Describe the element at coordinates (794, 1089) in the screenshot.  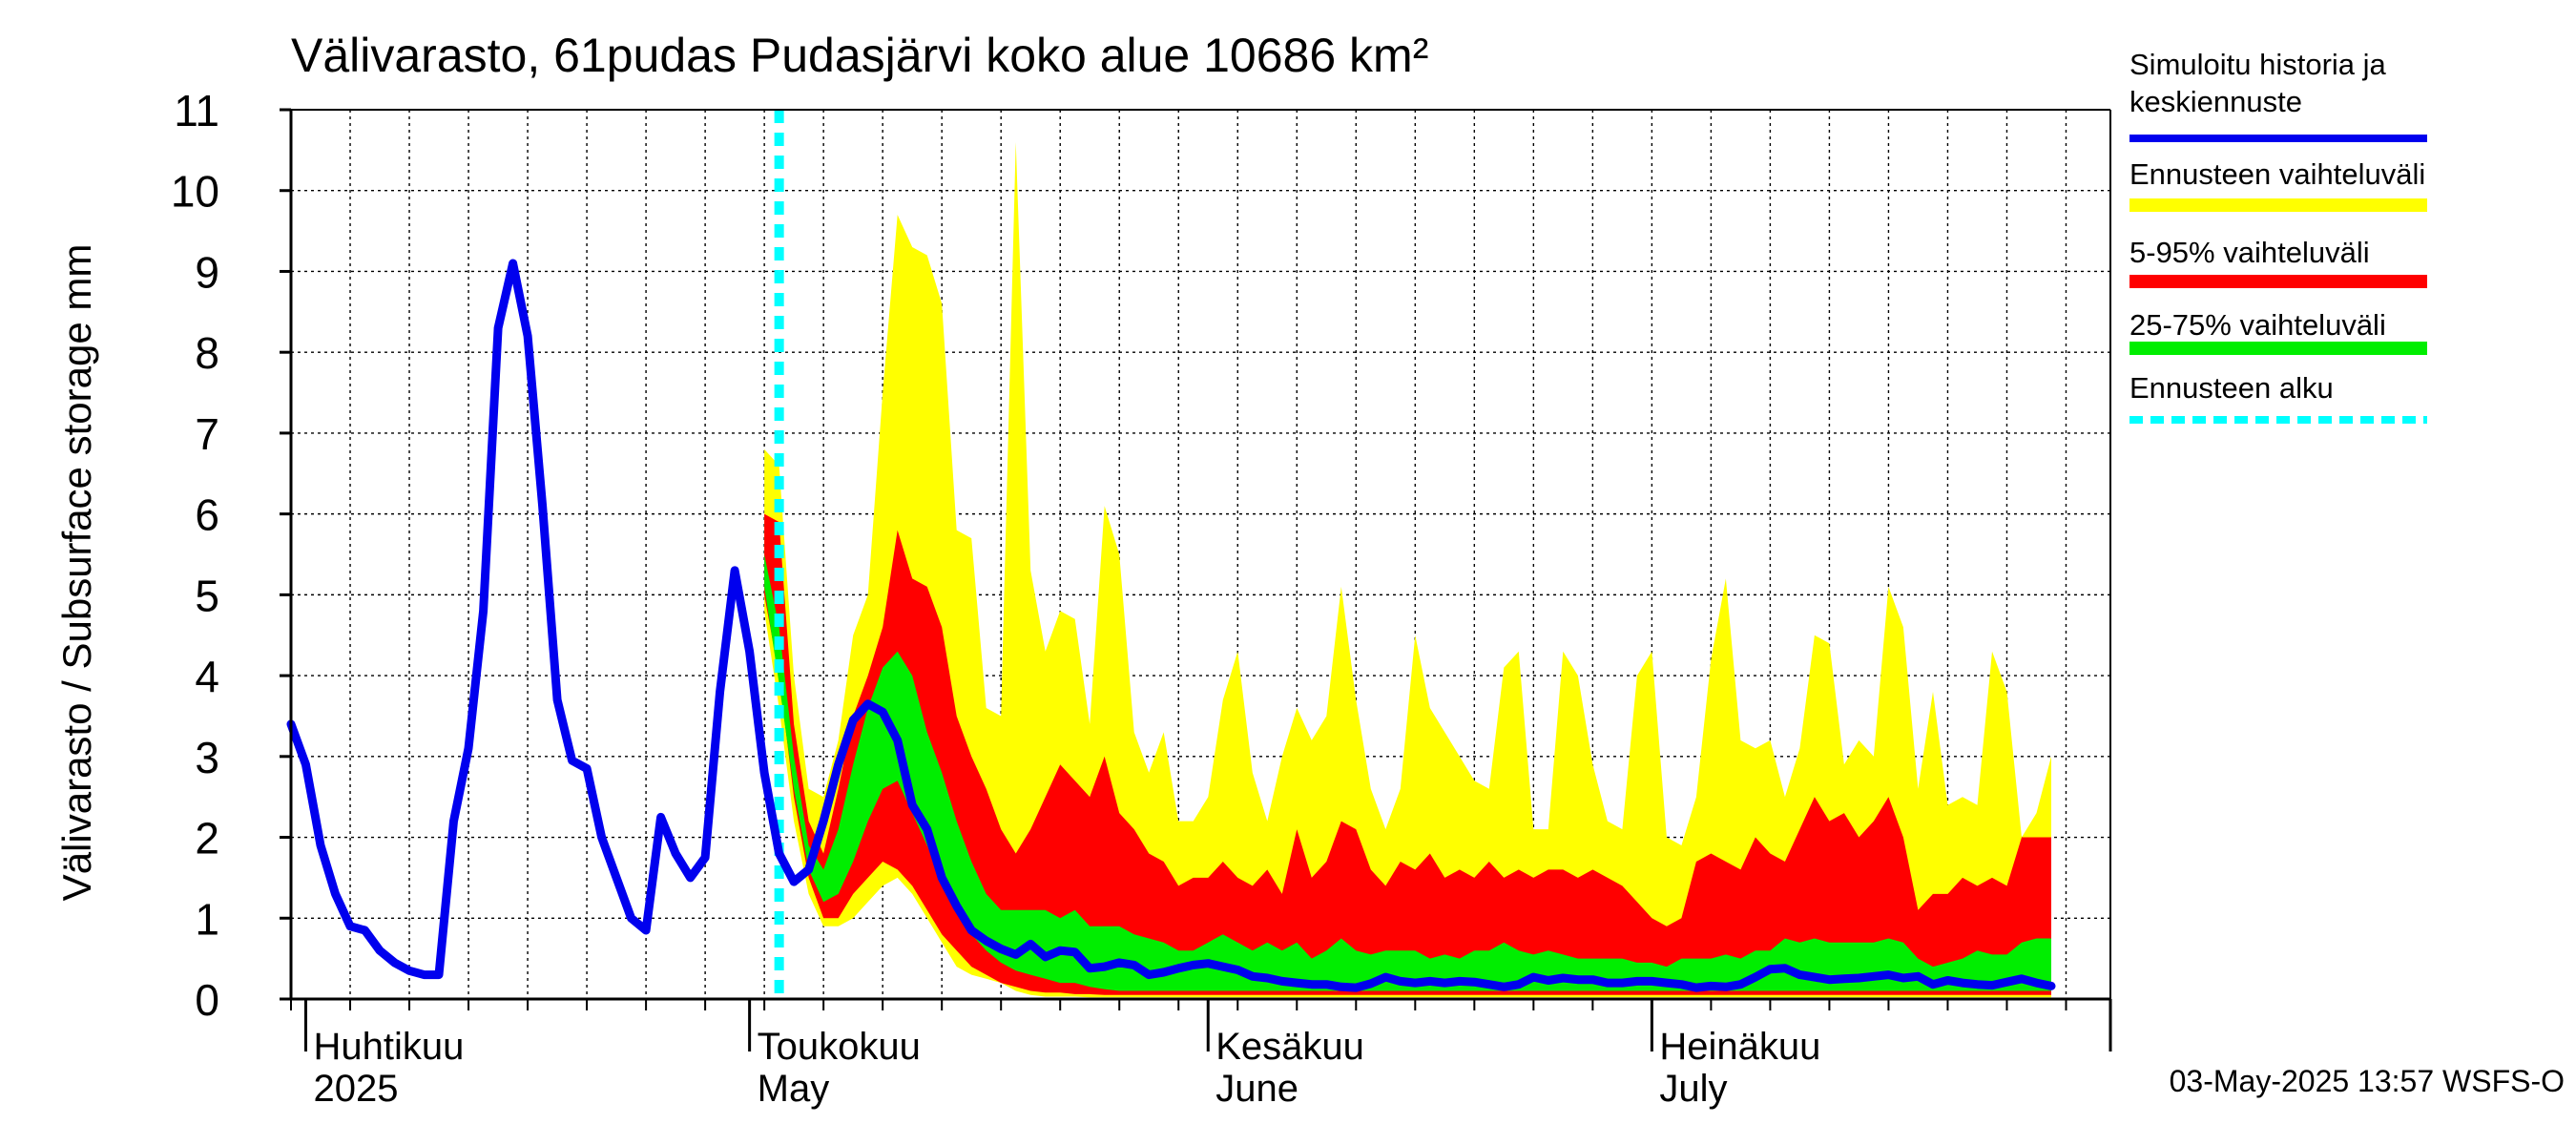
I see `x-month-label-en: May` at that location.